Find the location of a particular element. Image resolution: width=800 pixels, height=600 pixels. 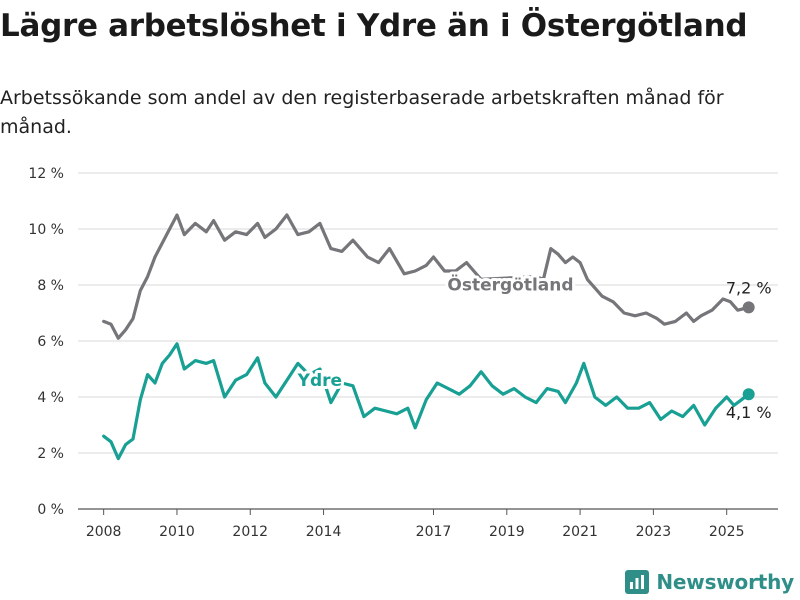

x-tick-label: 2025 is located at coordinates (727, 532).